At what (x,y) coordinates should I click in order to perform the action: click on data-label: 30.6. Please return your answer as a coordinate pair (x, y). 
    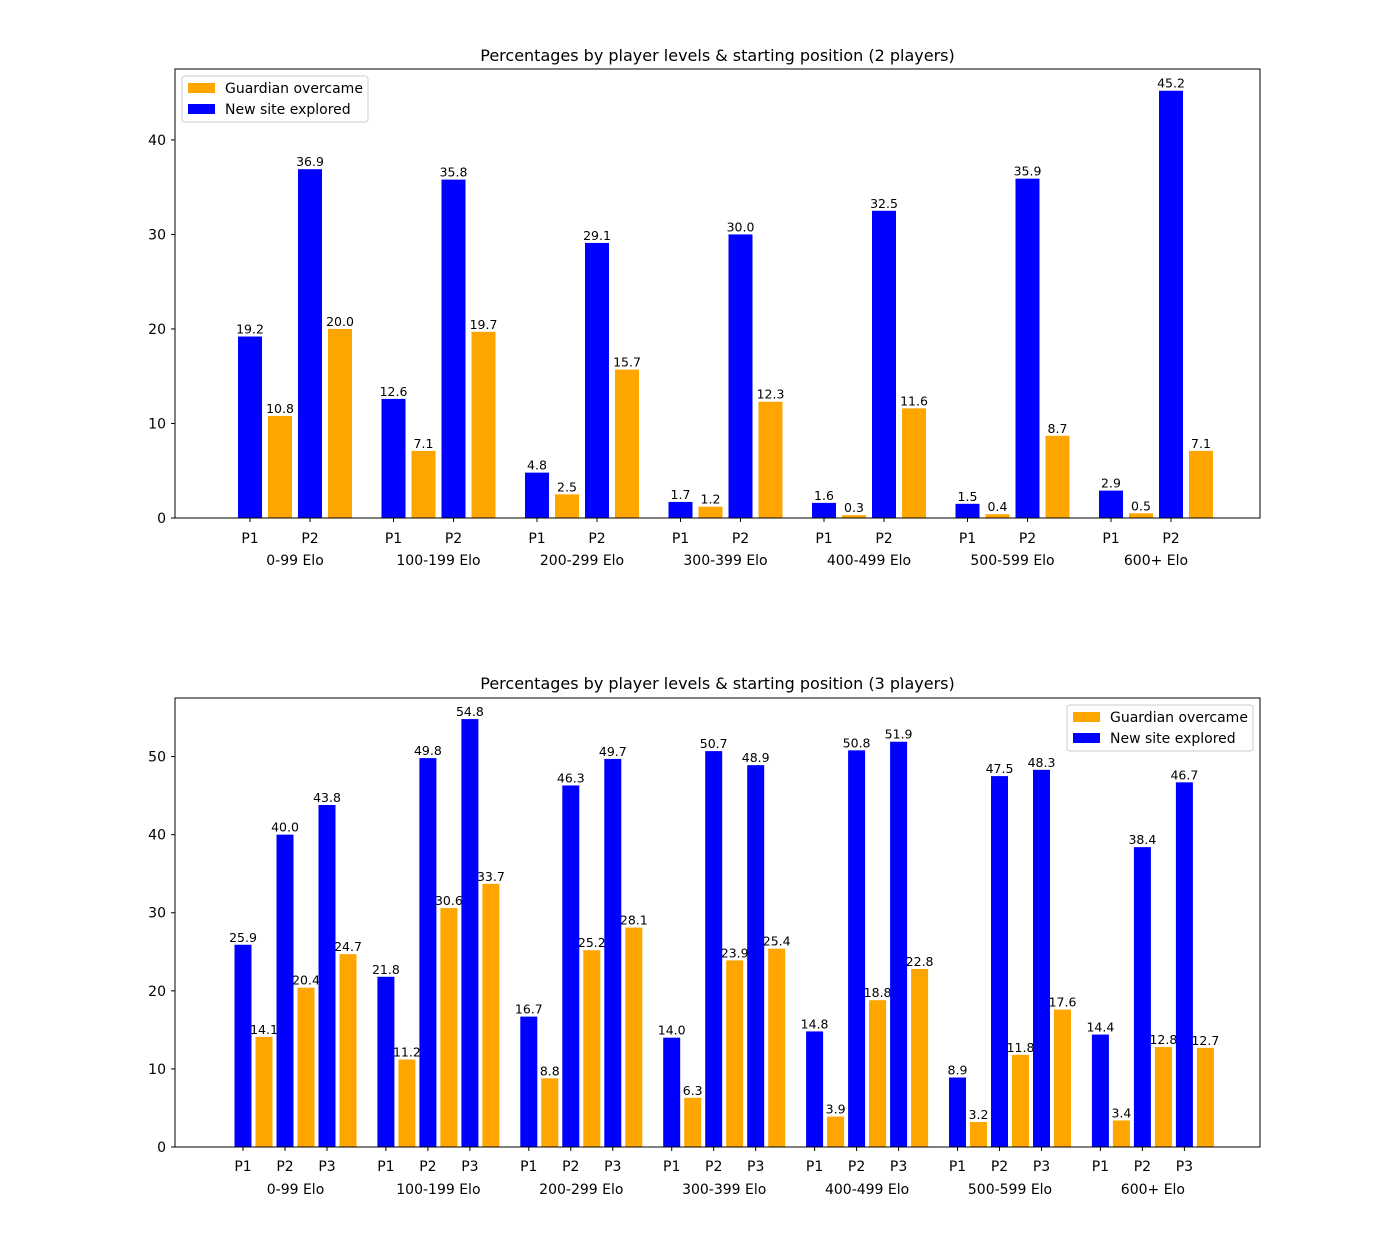
    Looking at the image, I should click on (449, 900).